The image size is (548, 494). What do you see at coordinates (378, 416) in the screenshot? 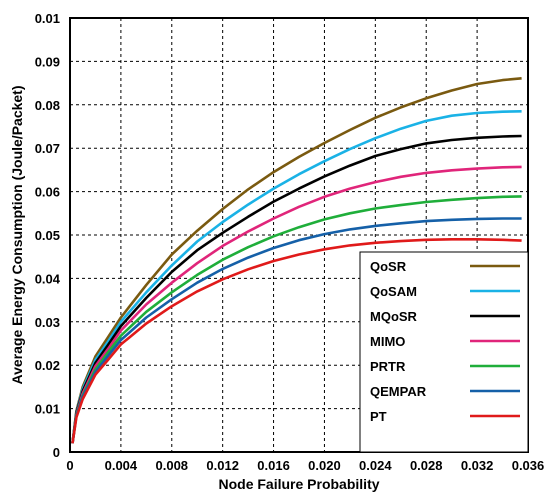
I see `legend-entry-label: PT` at bounding box center [378, 416].